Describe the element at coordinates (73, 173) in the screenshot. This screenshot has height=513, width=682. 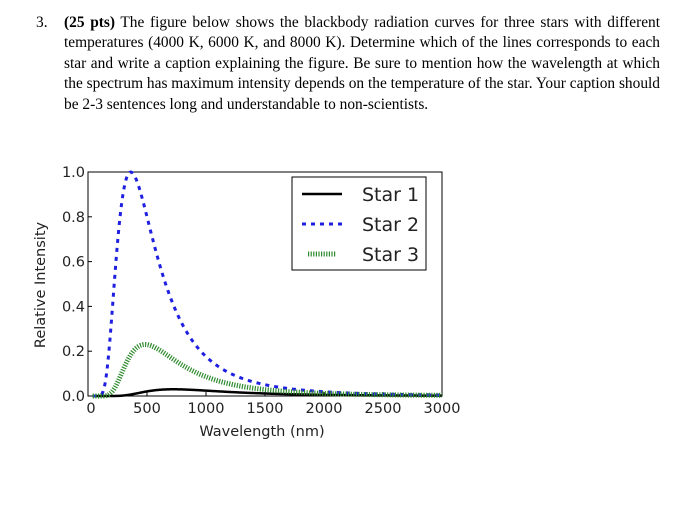
I see `y-tick-label: 1.0` at that location.